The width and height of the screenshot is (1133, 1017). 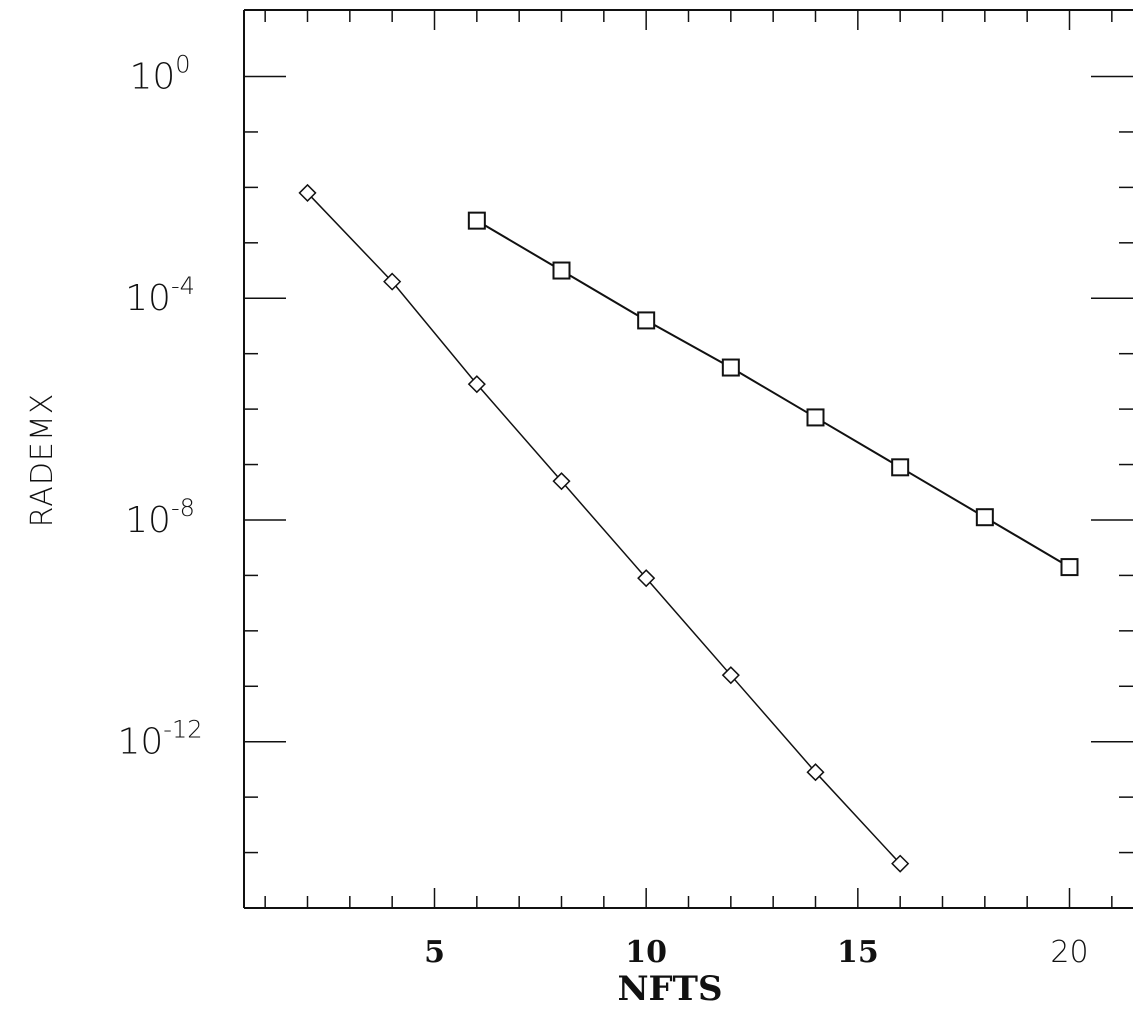 What do you see at coordinates (646, 952) in the screenshot?
I see `x-tick-label: 10` at bounding box center [646, 952].